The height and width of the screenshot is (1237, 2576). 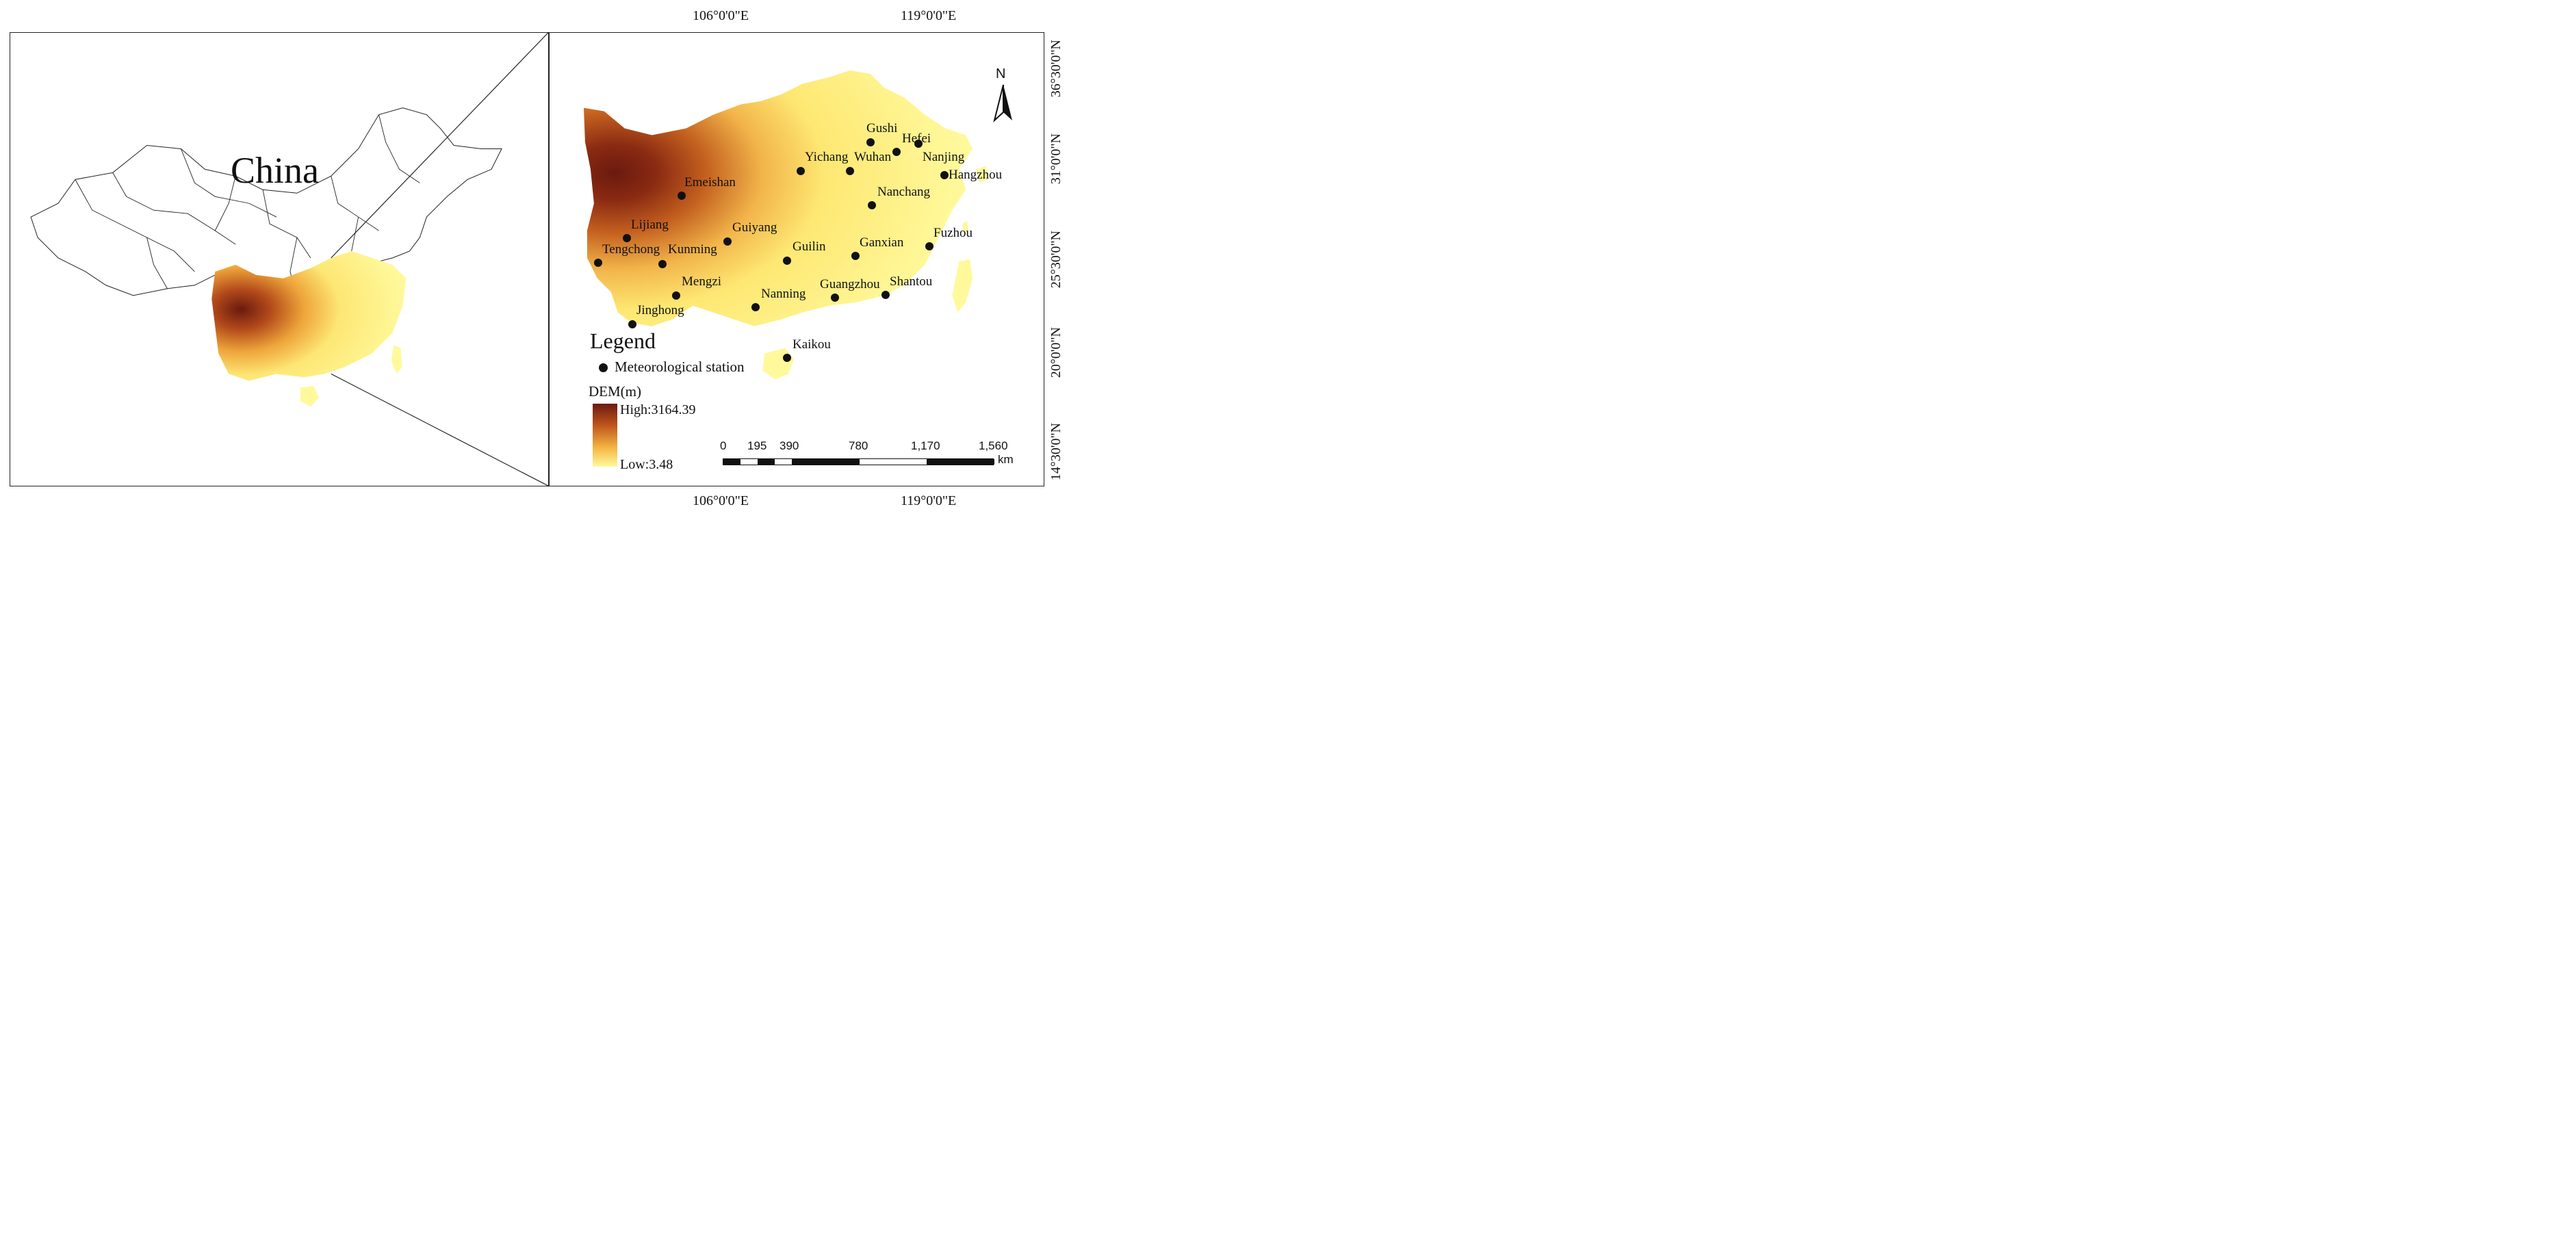 What do you see at coordinates (882, 128) in the screenshot?
I see `station-label: Gushi` at bounding box center [882, 128].